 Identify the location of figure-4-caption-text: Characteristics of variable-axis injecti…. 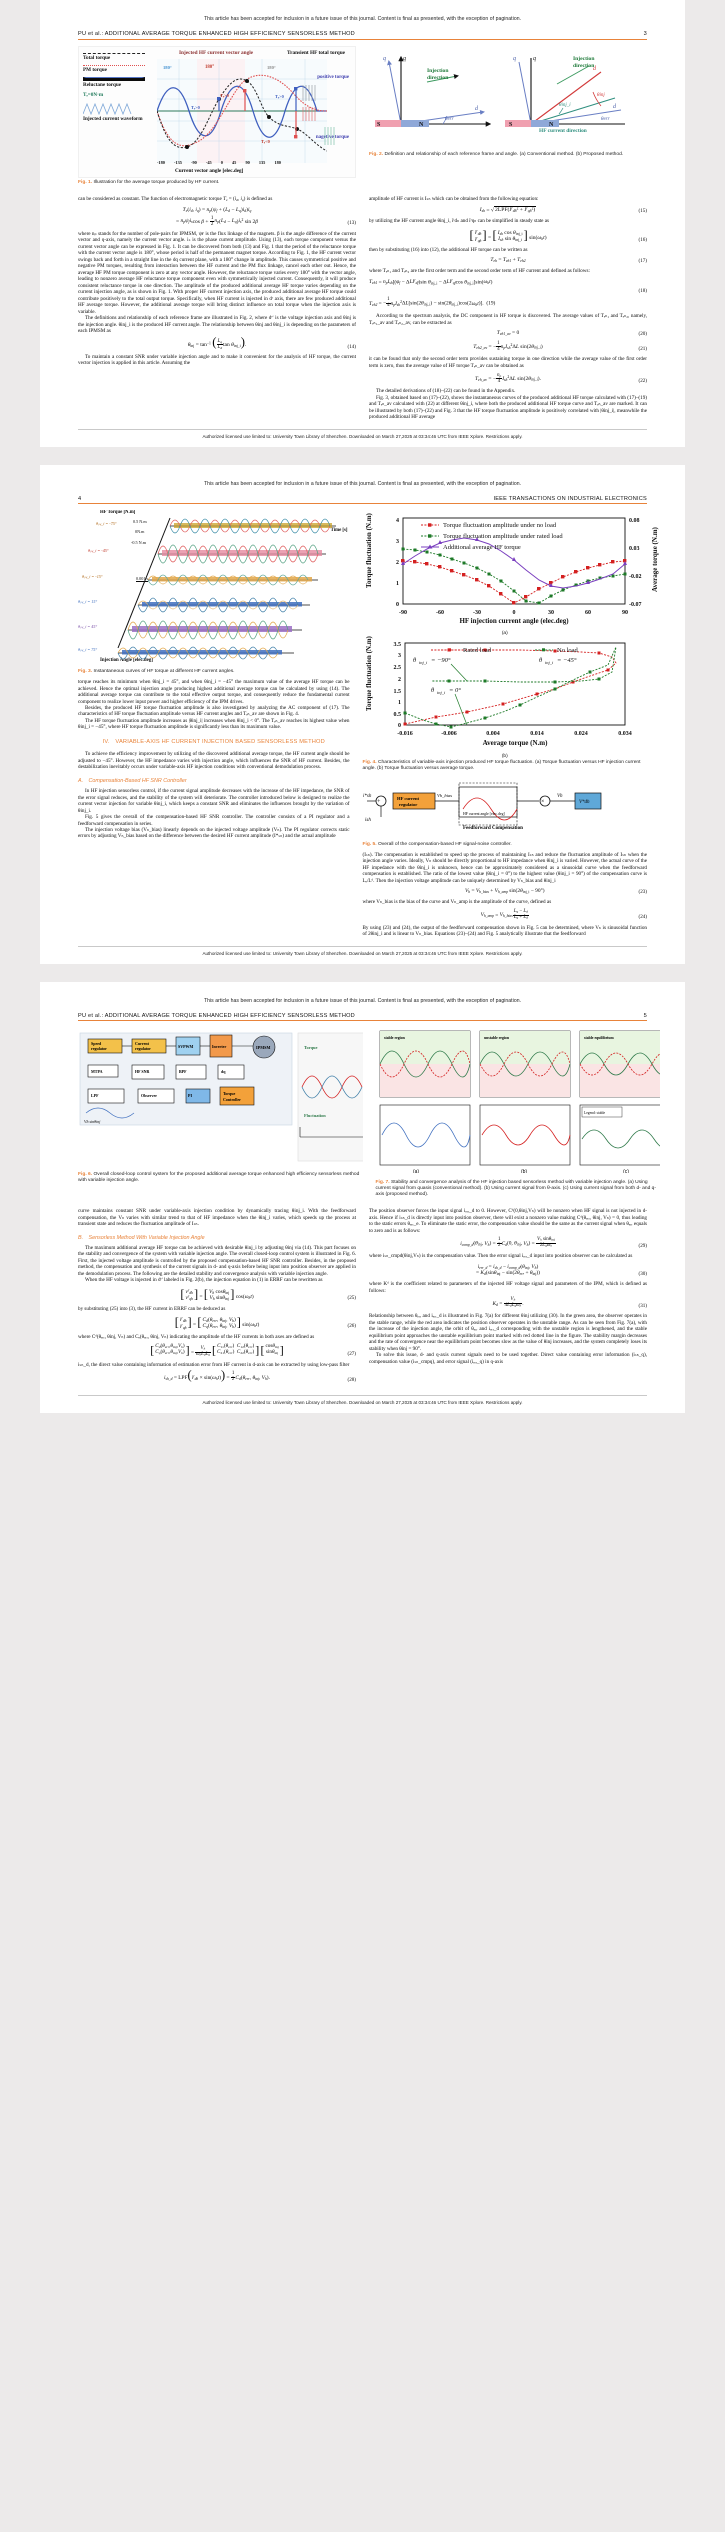
(501, 765).